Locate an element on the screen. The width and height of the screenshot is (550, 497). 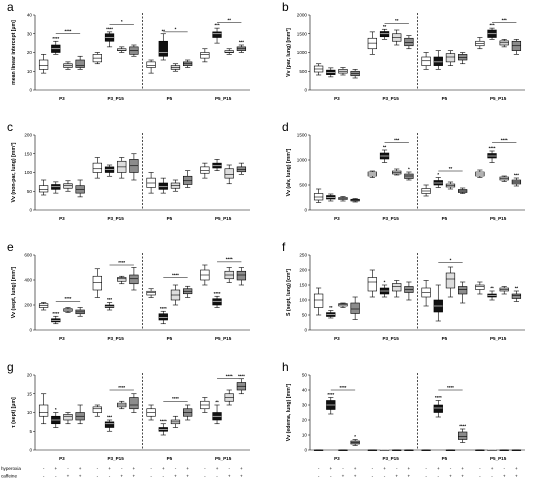
y-tick-label-f: 200 is located at coordinates (303, 270).